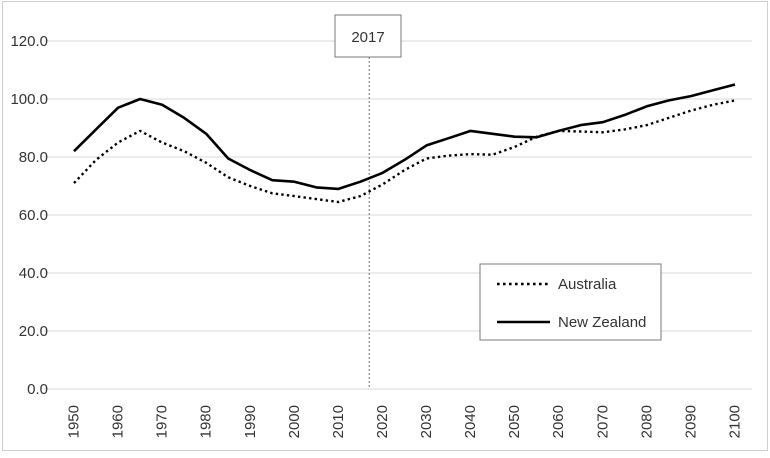 The image size is (770, 458). I want to click on x-tick-label: 2070, so click(602, 421).